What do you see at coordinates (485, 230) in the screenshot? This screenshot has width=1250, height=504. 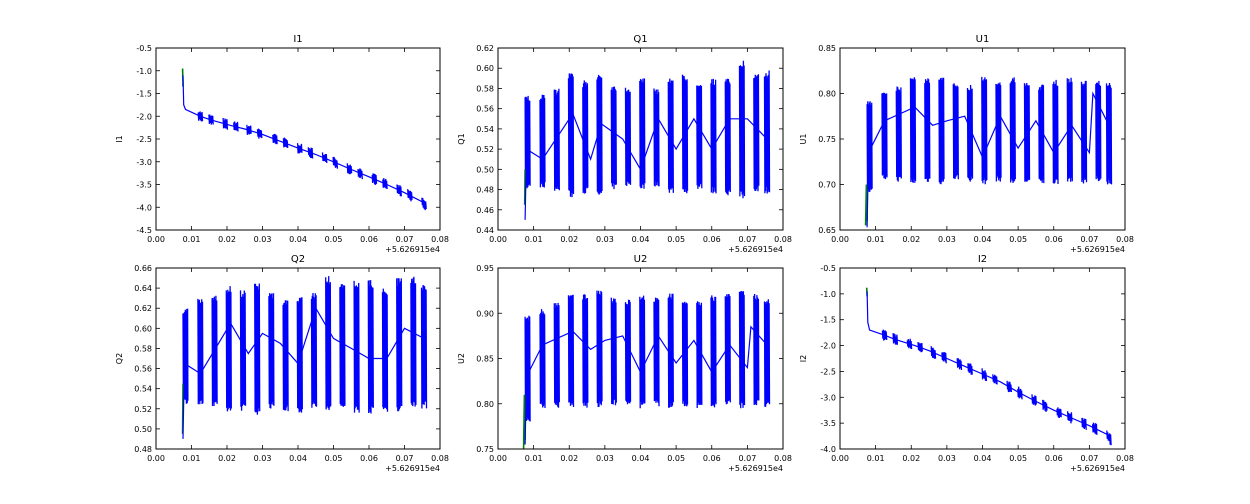 I see `y-tick-label: 0.44` at bounding box center [485, 230].